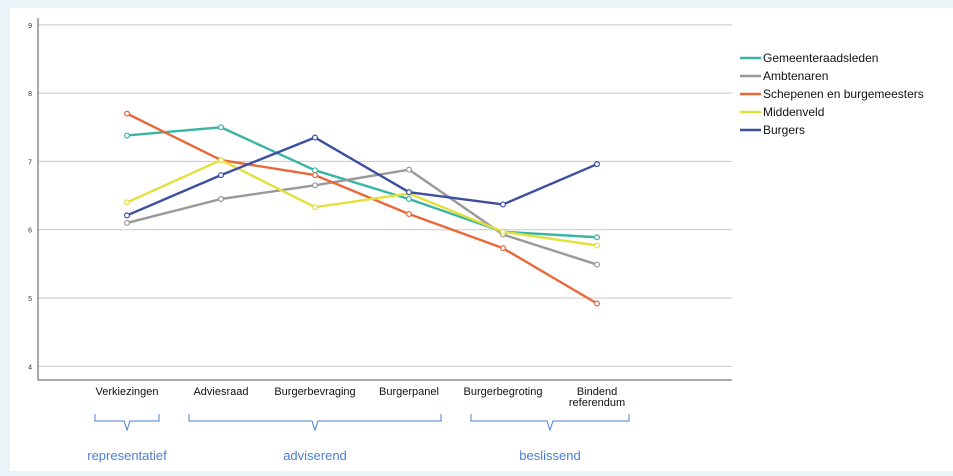 Image resolution: width=953 pixels, height=476 pixels. I want to click on series-line-middenveld, so click(362, 202).